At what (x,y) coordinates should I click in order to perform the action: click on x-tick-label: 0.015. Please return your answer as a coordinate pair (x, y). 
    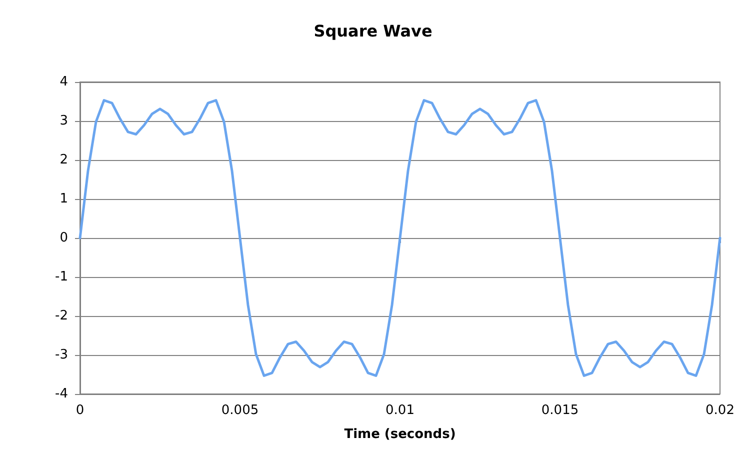
    Looking at the image, I should click on (560, 410).